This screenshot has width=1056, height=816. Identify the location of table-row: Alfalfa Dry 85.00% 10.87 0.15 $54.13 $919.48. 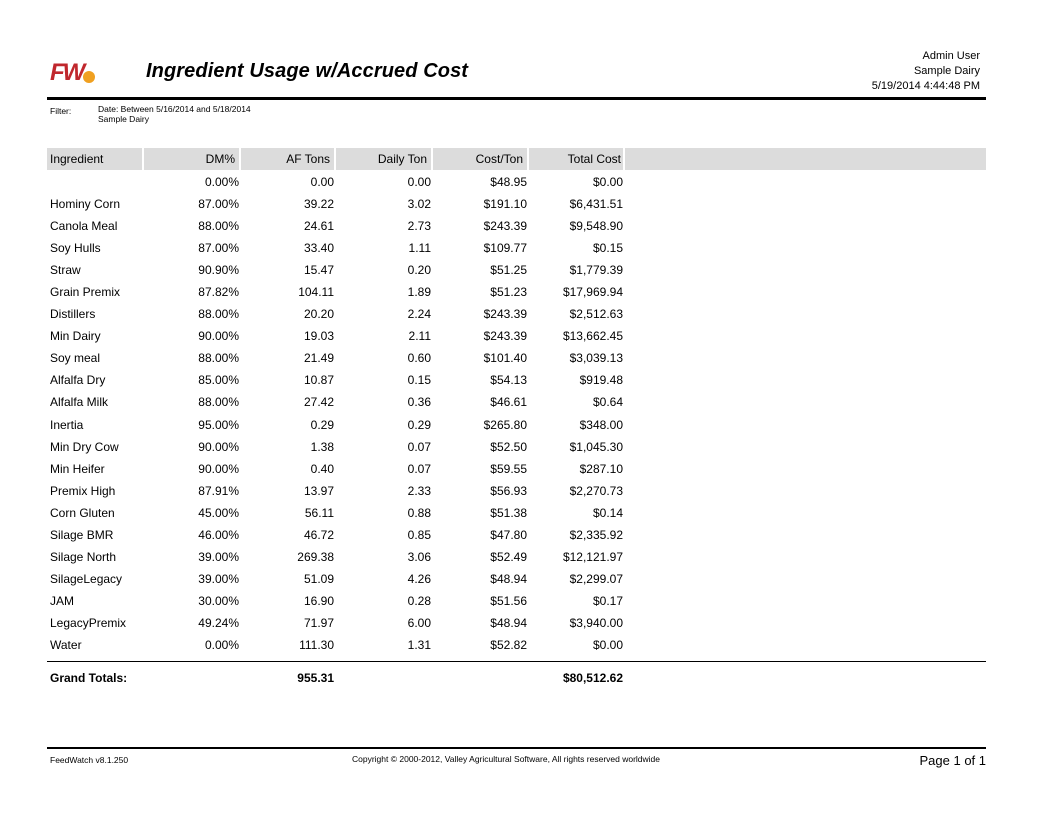
(516, 380).